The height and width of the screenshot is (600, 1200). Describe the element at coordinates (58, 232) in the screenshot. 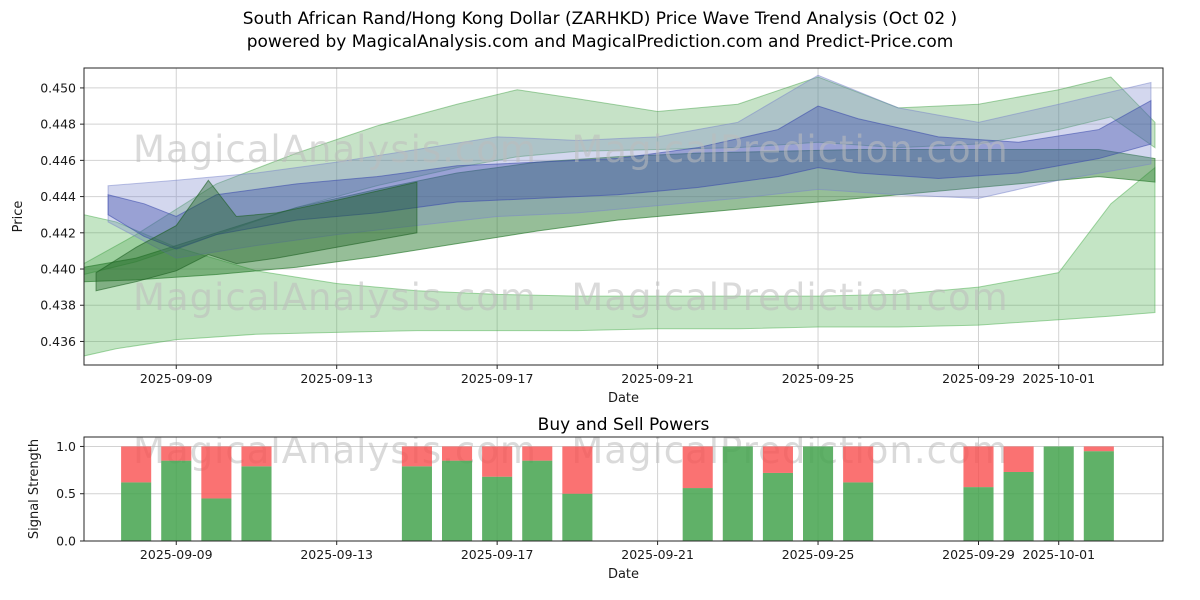

I see `y-tick-label: 0.442` at that location.